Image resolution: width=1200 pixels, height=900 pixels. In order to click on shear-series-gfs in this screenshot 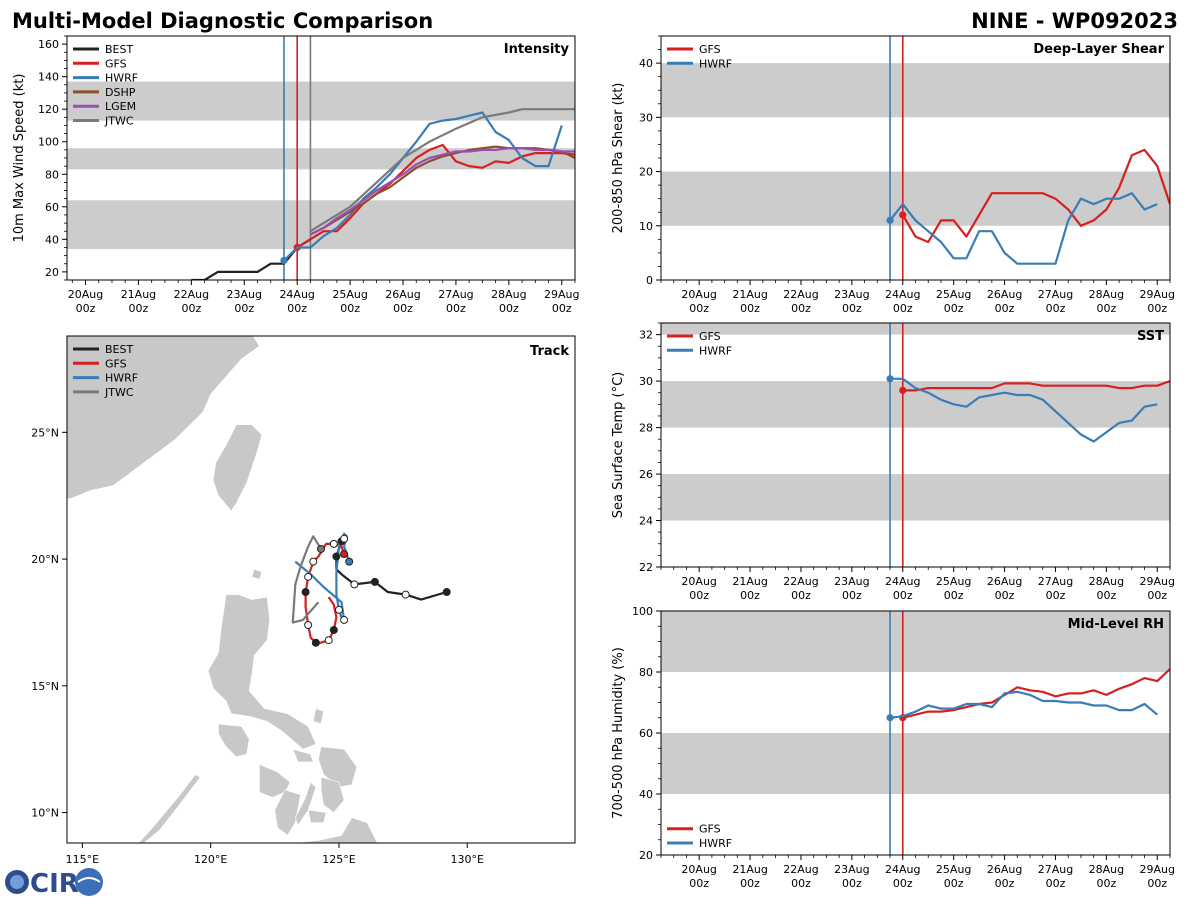, I will do `click(1035, 196)`.